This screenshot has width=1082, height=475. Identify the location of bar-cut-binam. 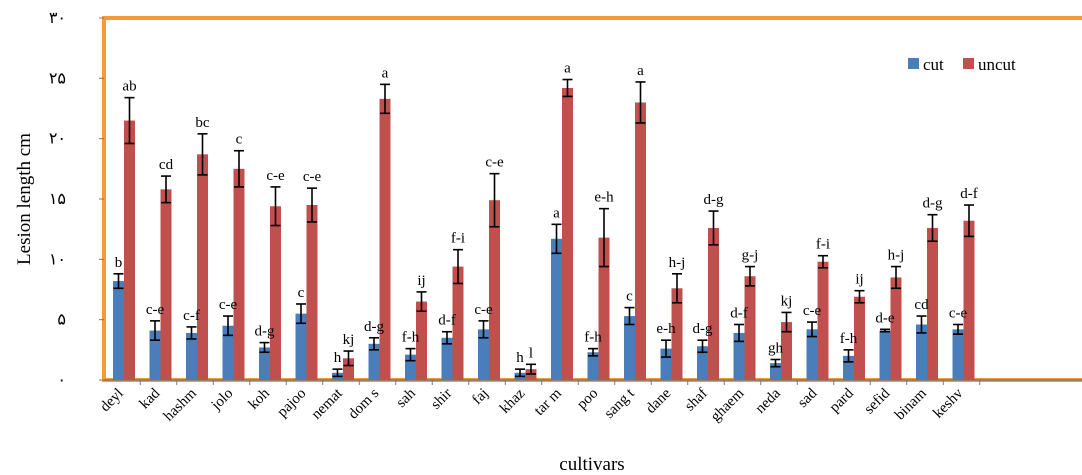
(921, 352).